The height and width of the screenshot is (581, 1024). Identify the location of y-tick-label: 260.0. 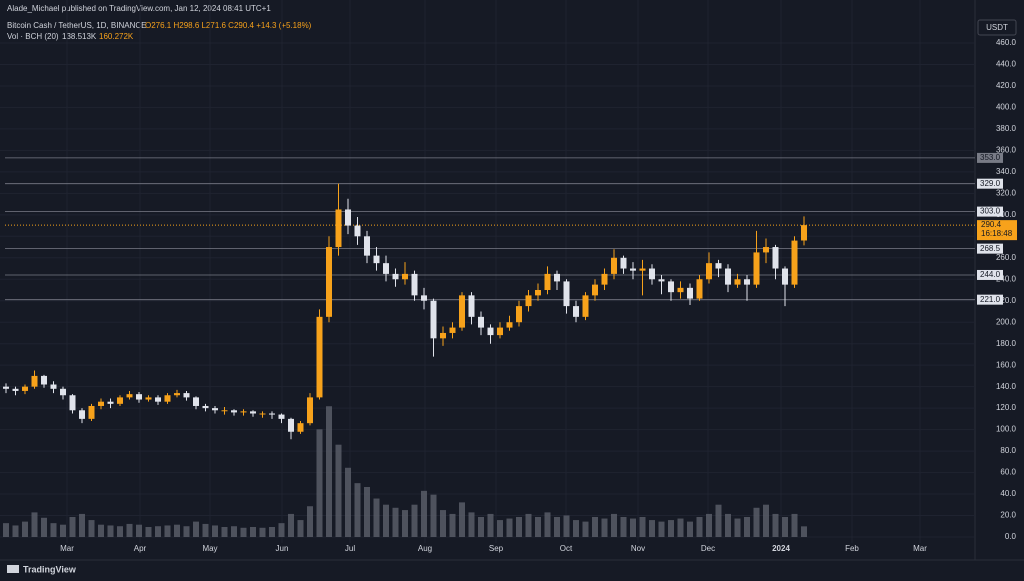
(1006, 257).